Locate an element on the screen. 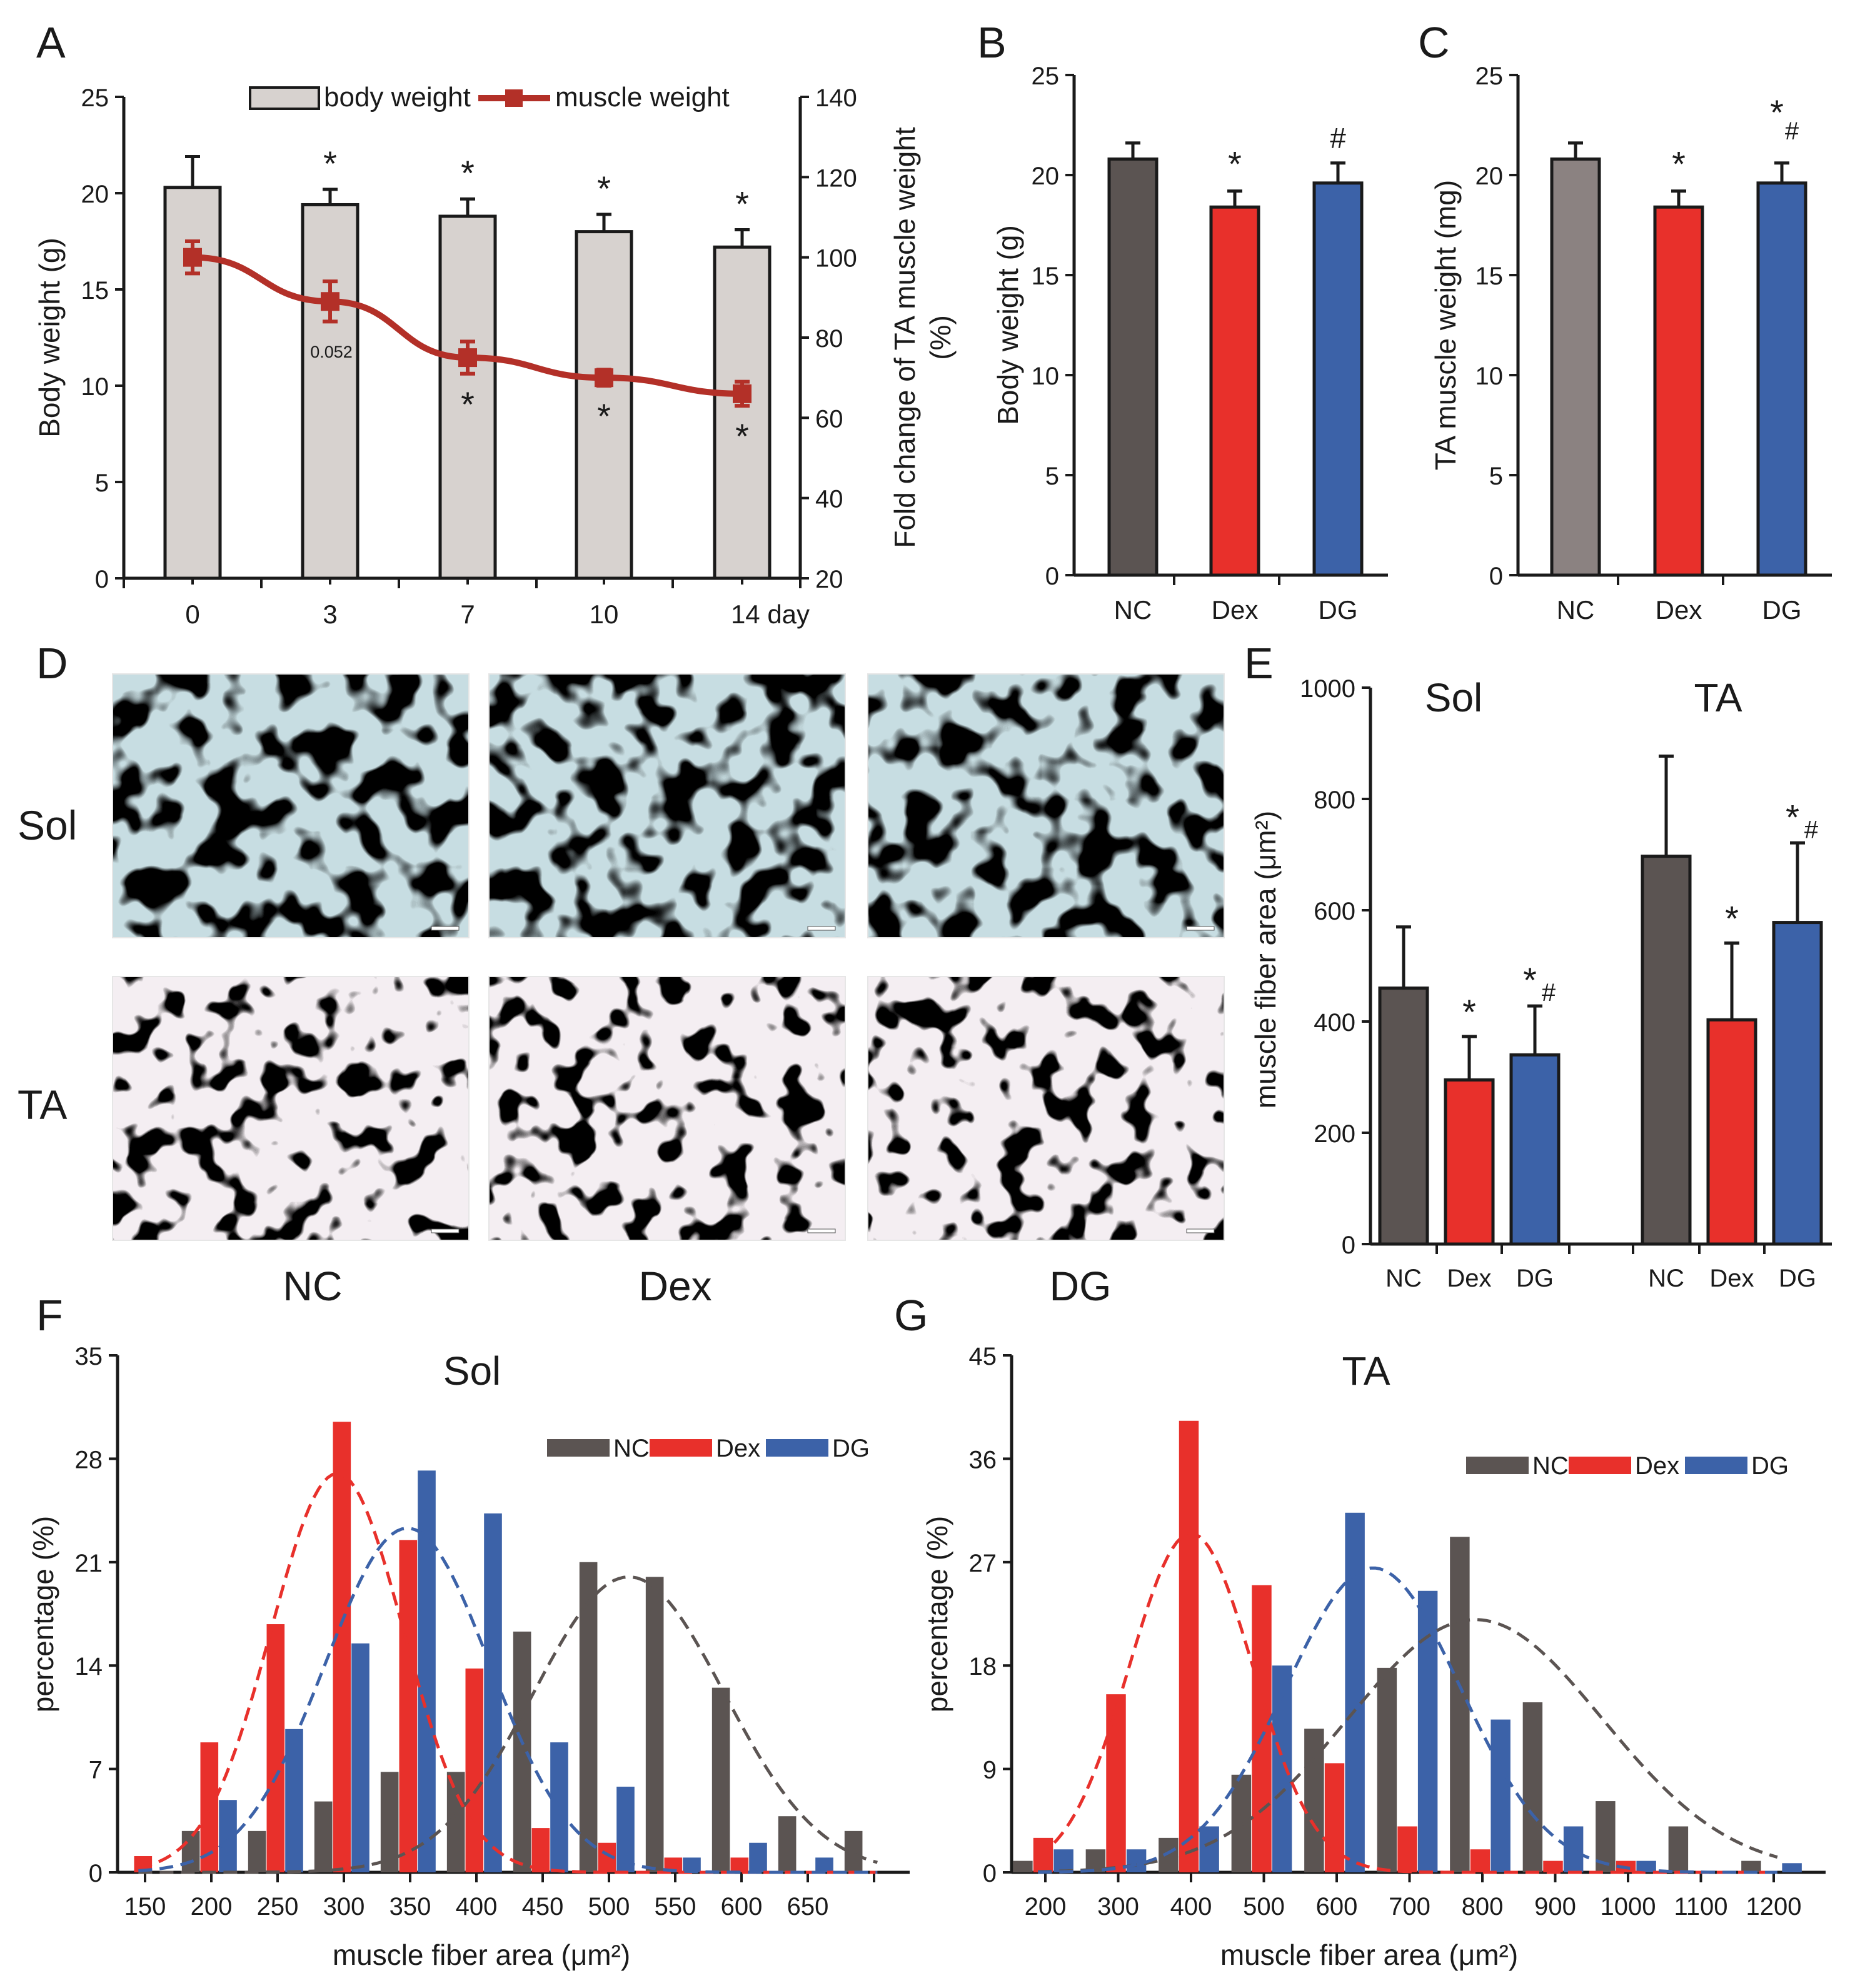 The image size is (1860, 1988). panel-c-significance-star: * is located at coordinates (1777, 112).